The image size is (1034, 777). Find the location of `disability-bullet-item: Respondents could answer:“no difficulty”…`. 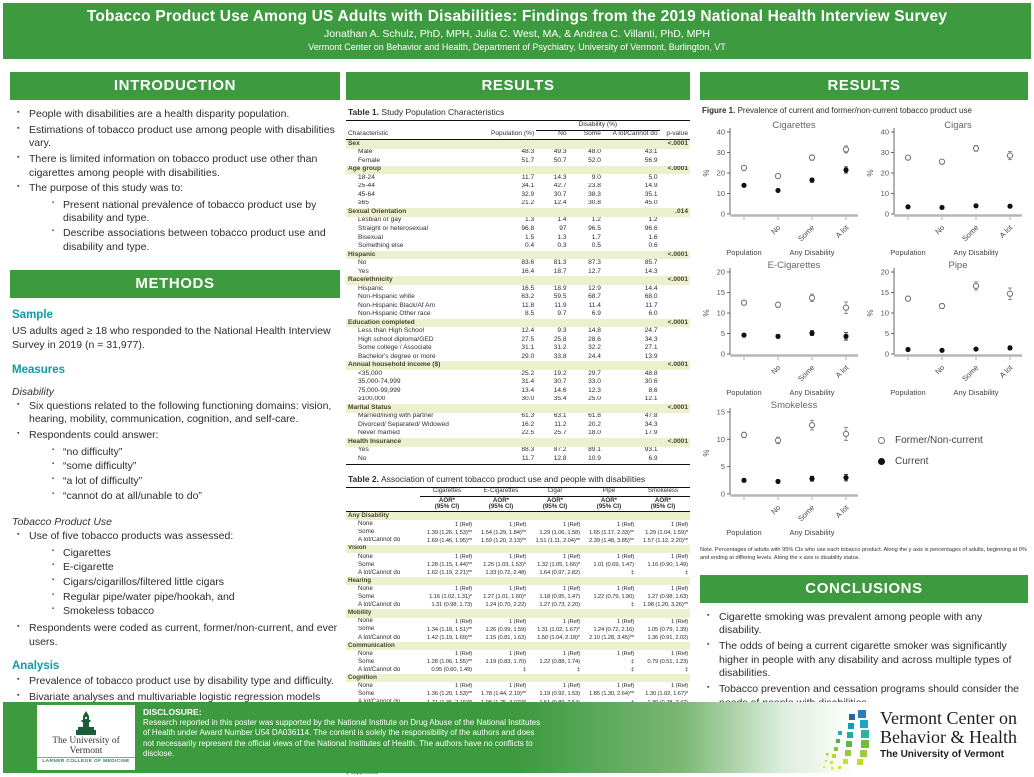

disability-bullet-item: Respondents could answer:“no difficulty”… is located at coordinates (177, 466).